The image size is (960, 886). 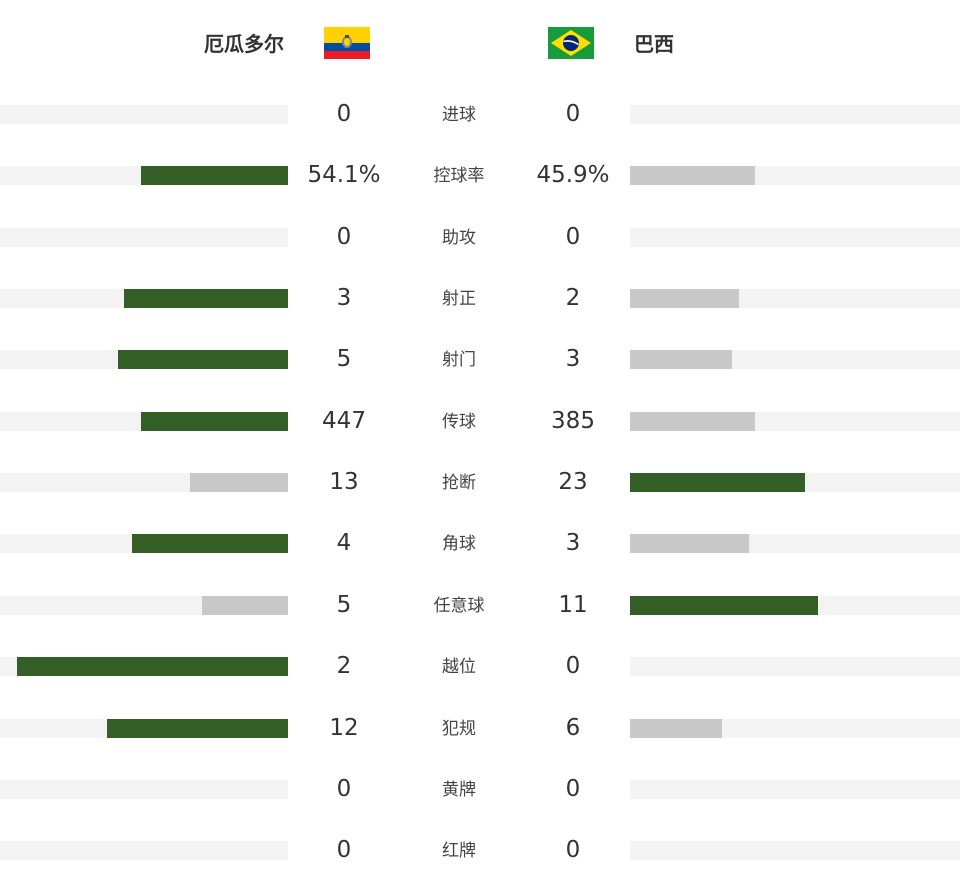 I want to click on stat-row: 12 犯规 6, so click(x=480, y=728).